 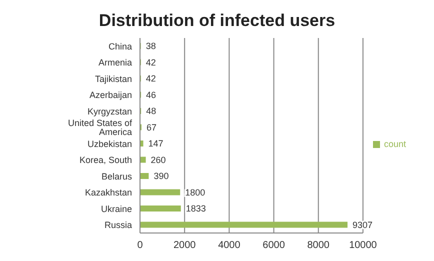 What do you see at coordinates (109, 143) in the screenshot?
I see `y-tick-label: Uzbekistan` at bounding box center [109, 143].